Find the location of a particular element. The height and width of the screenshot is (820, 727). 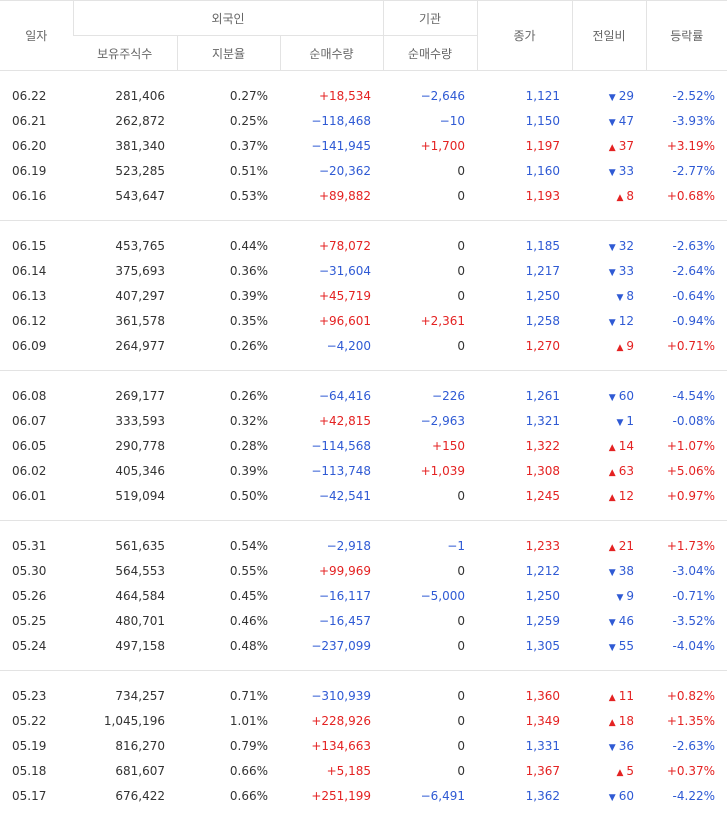

close-cell: 1,150 is located at coordinates (542, 120).